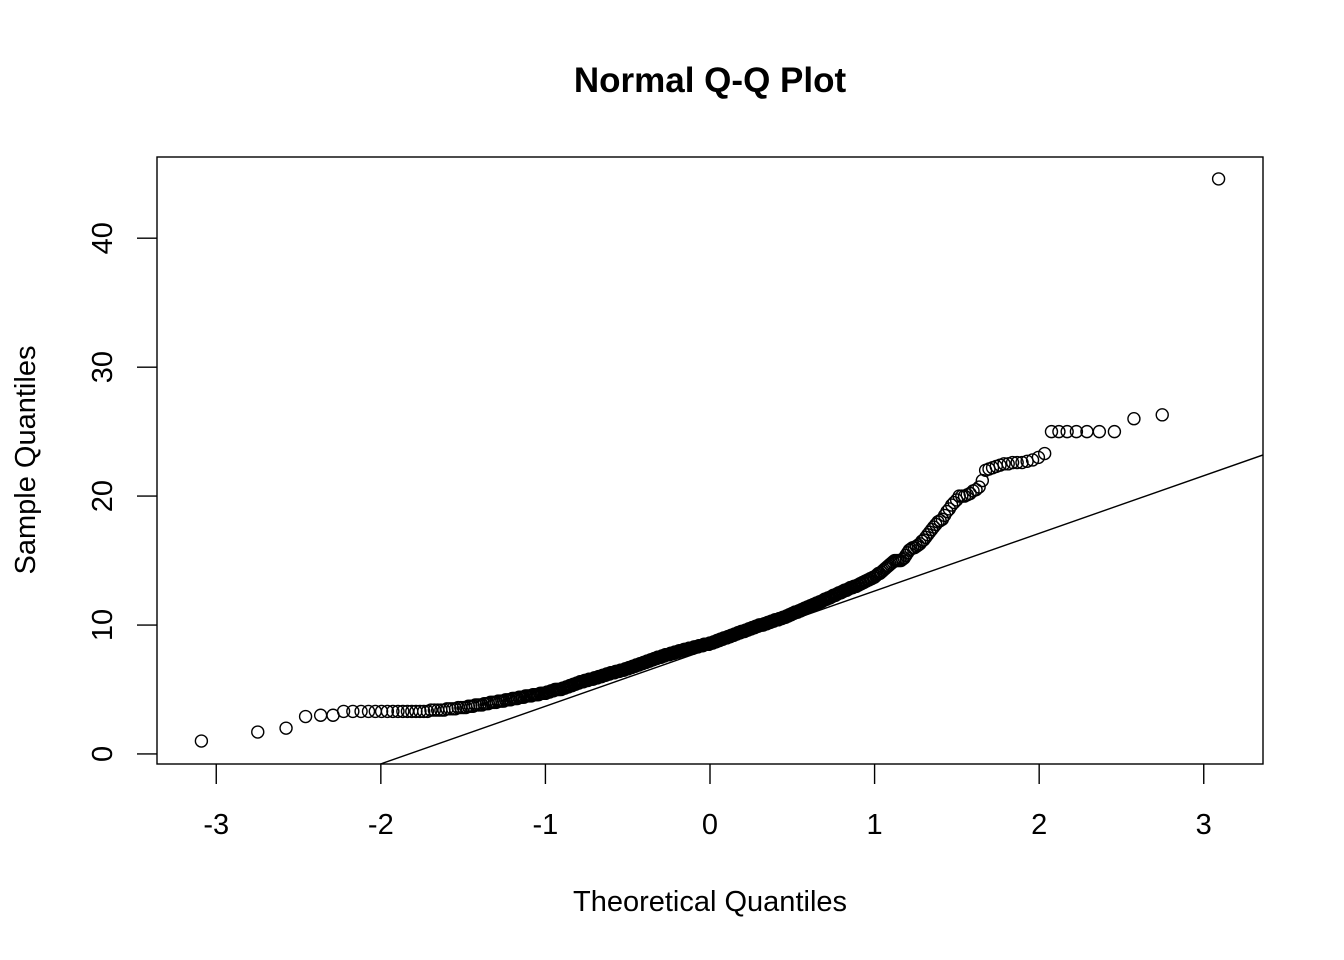  What do you see at coordinates (103, 238) in the screenshot?
I see `y-tick-label: 40` at bounding box center [103, 238].